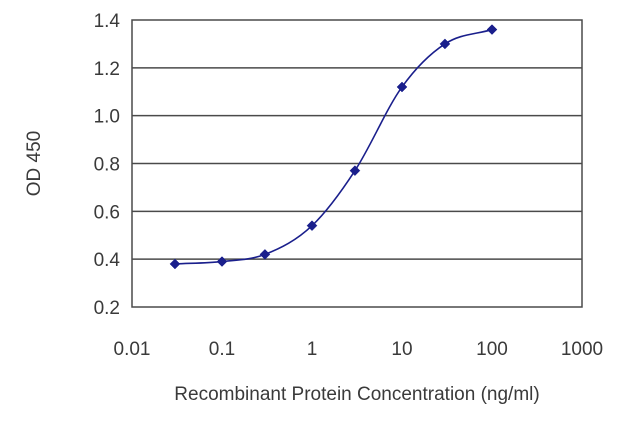 Image resolution: width=640 pixels, height=427 pixels. What do you see at coordinates (582, 349) in the screenshot?
I see `x-tick-label: 1000` at bounding box center [582, 349].